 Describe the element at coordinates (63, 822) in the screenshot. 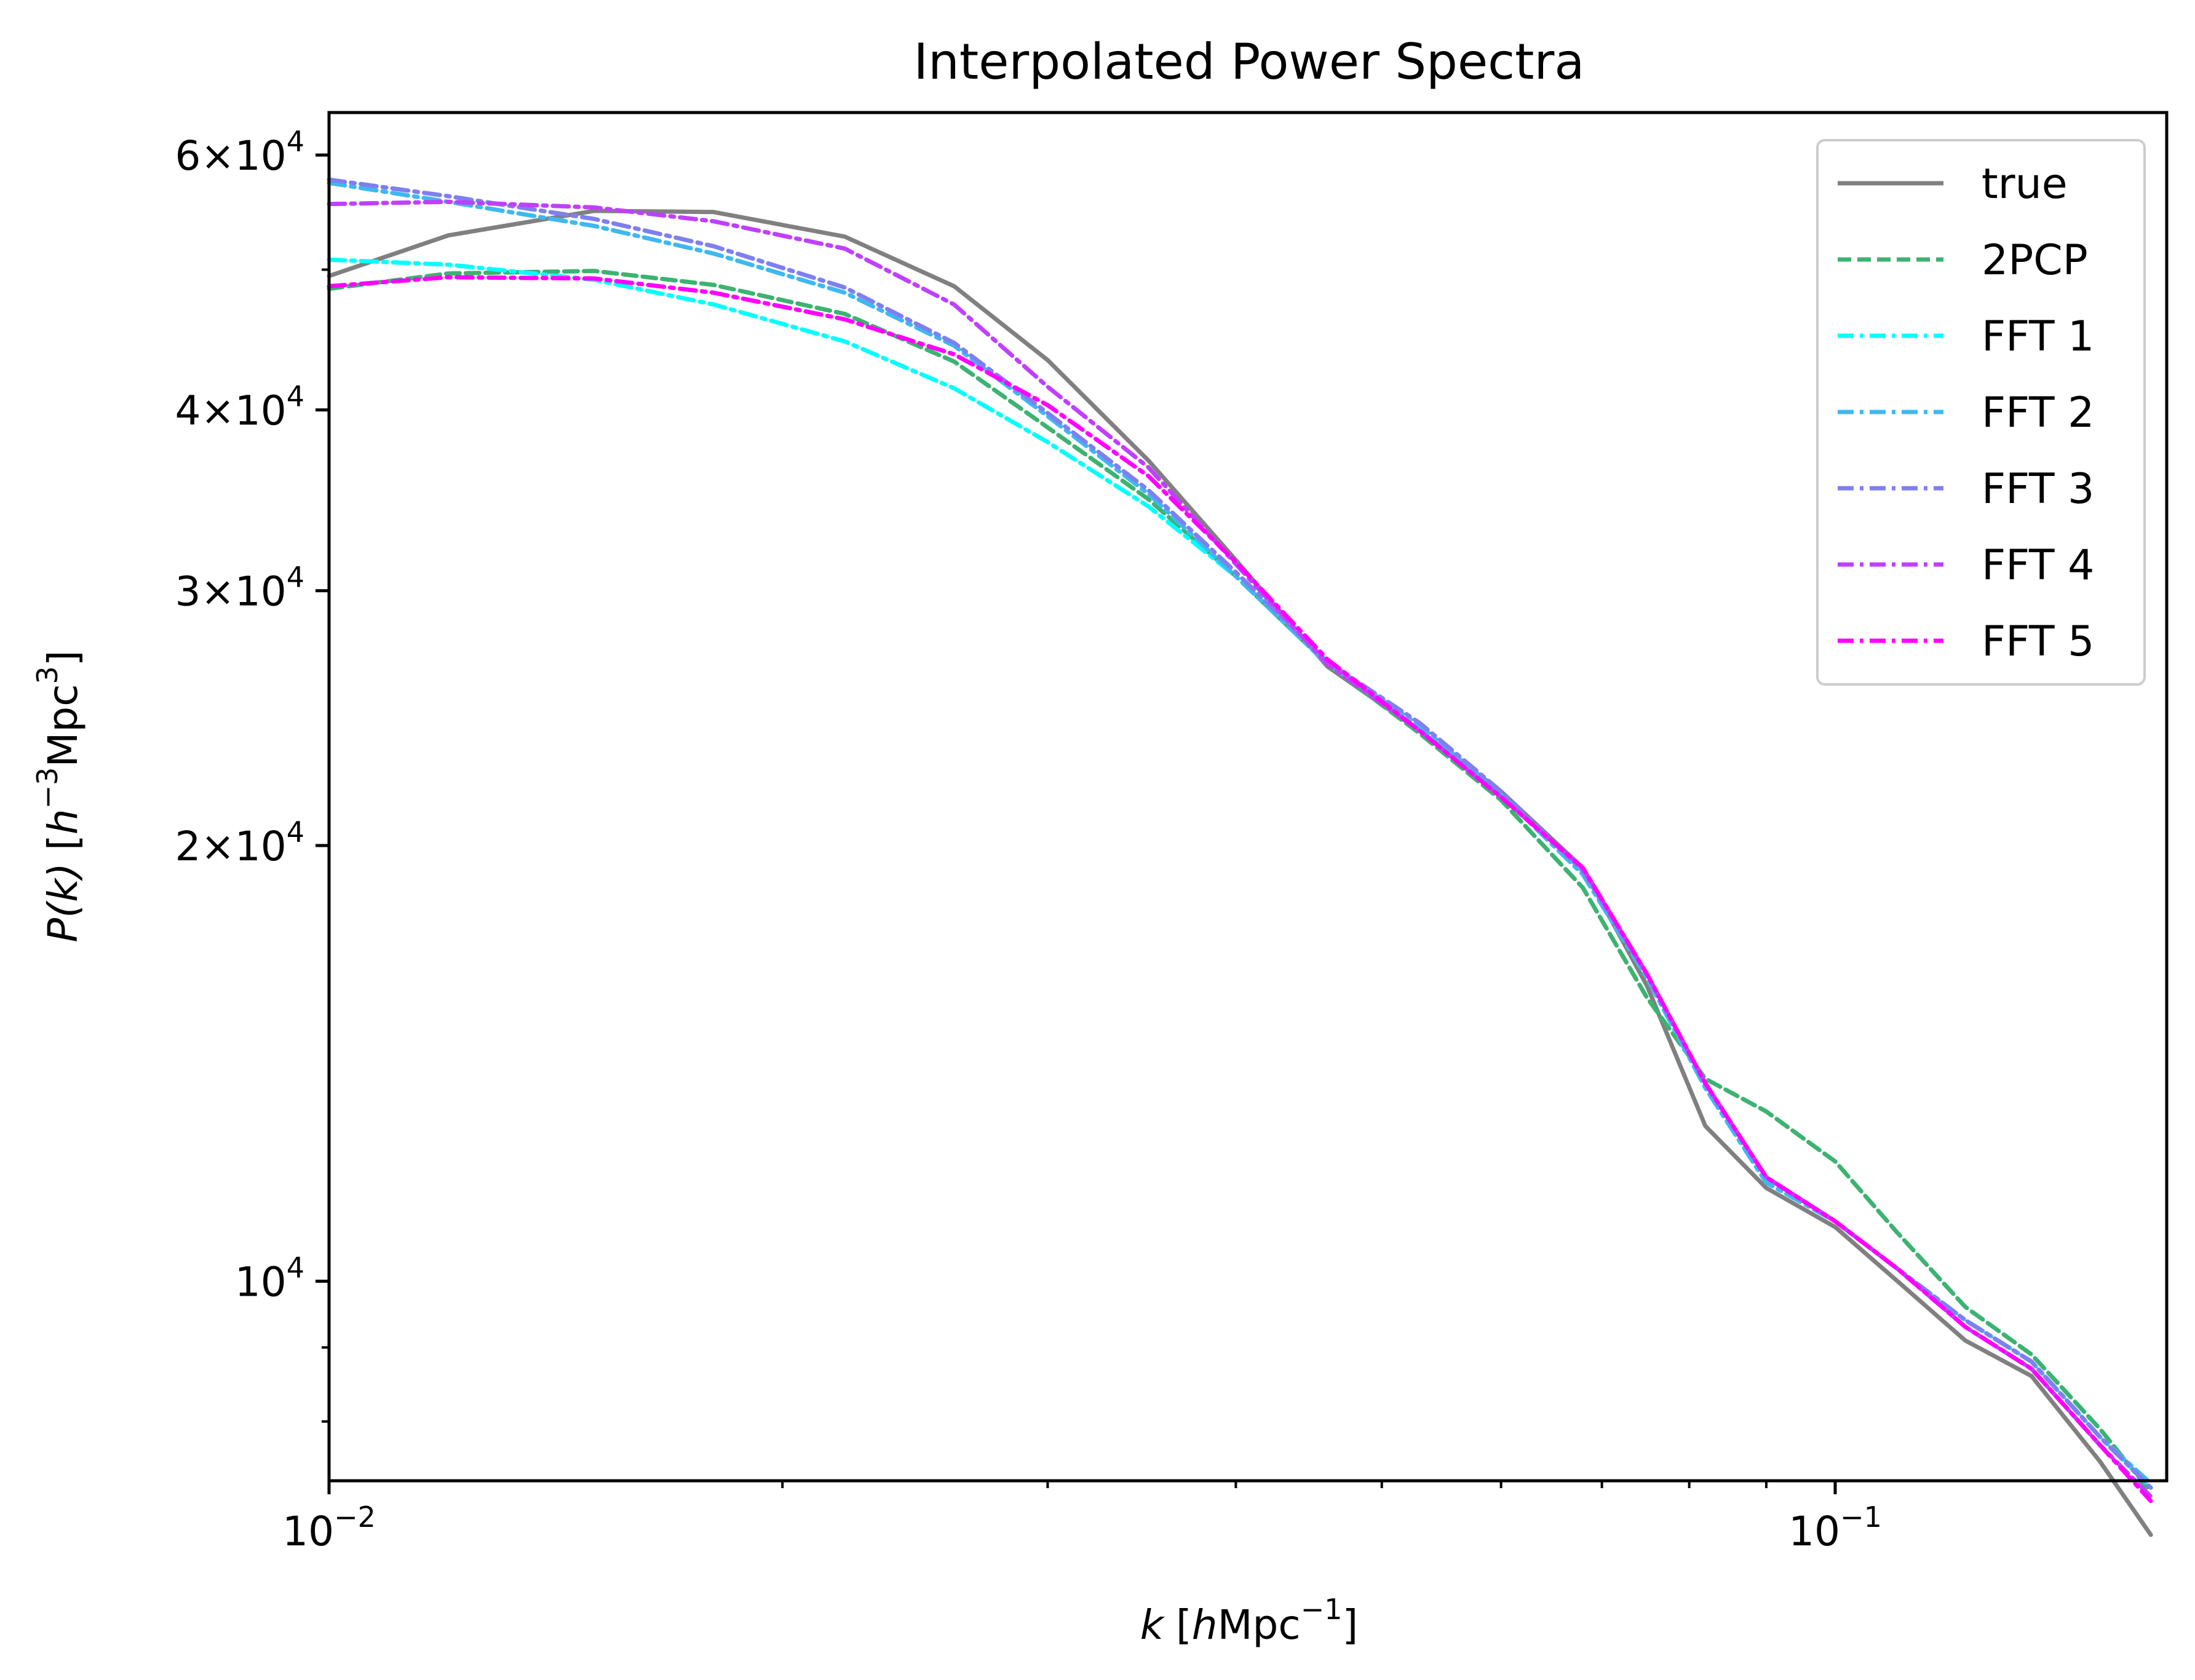

I see `y-label-h: h` at that location.